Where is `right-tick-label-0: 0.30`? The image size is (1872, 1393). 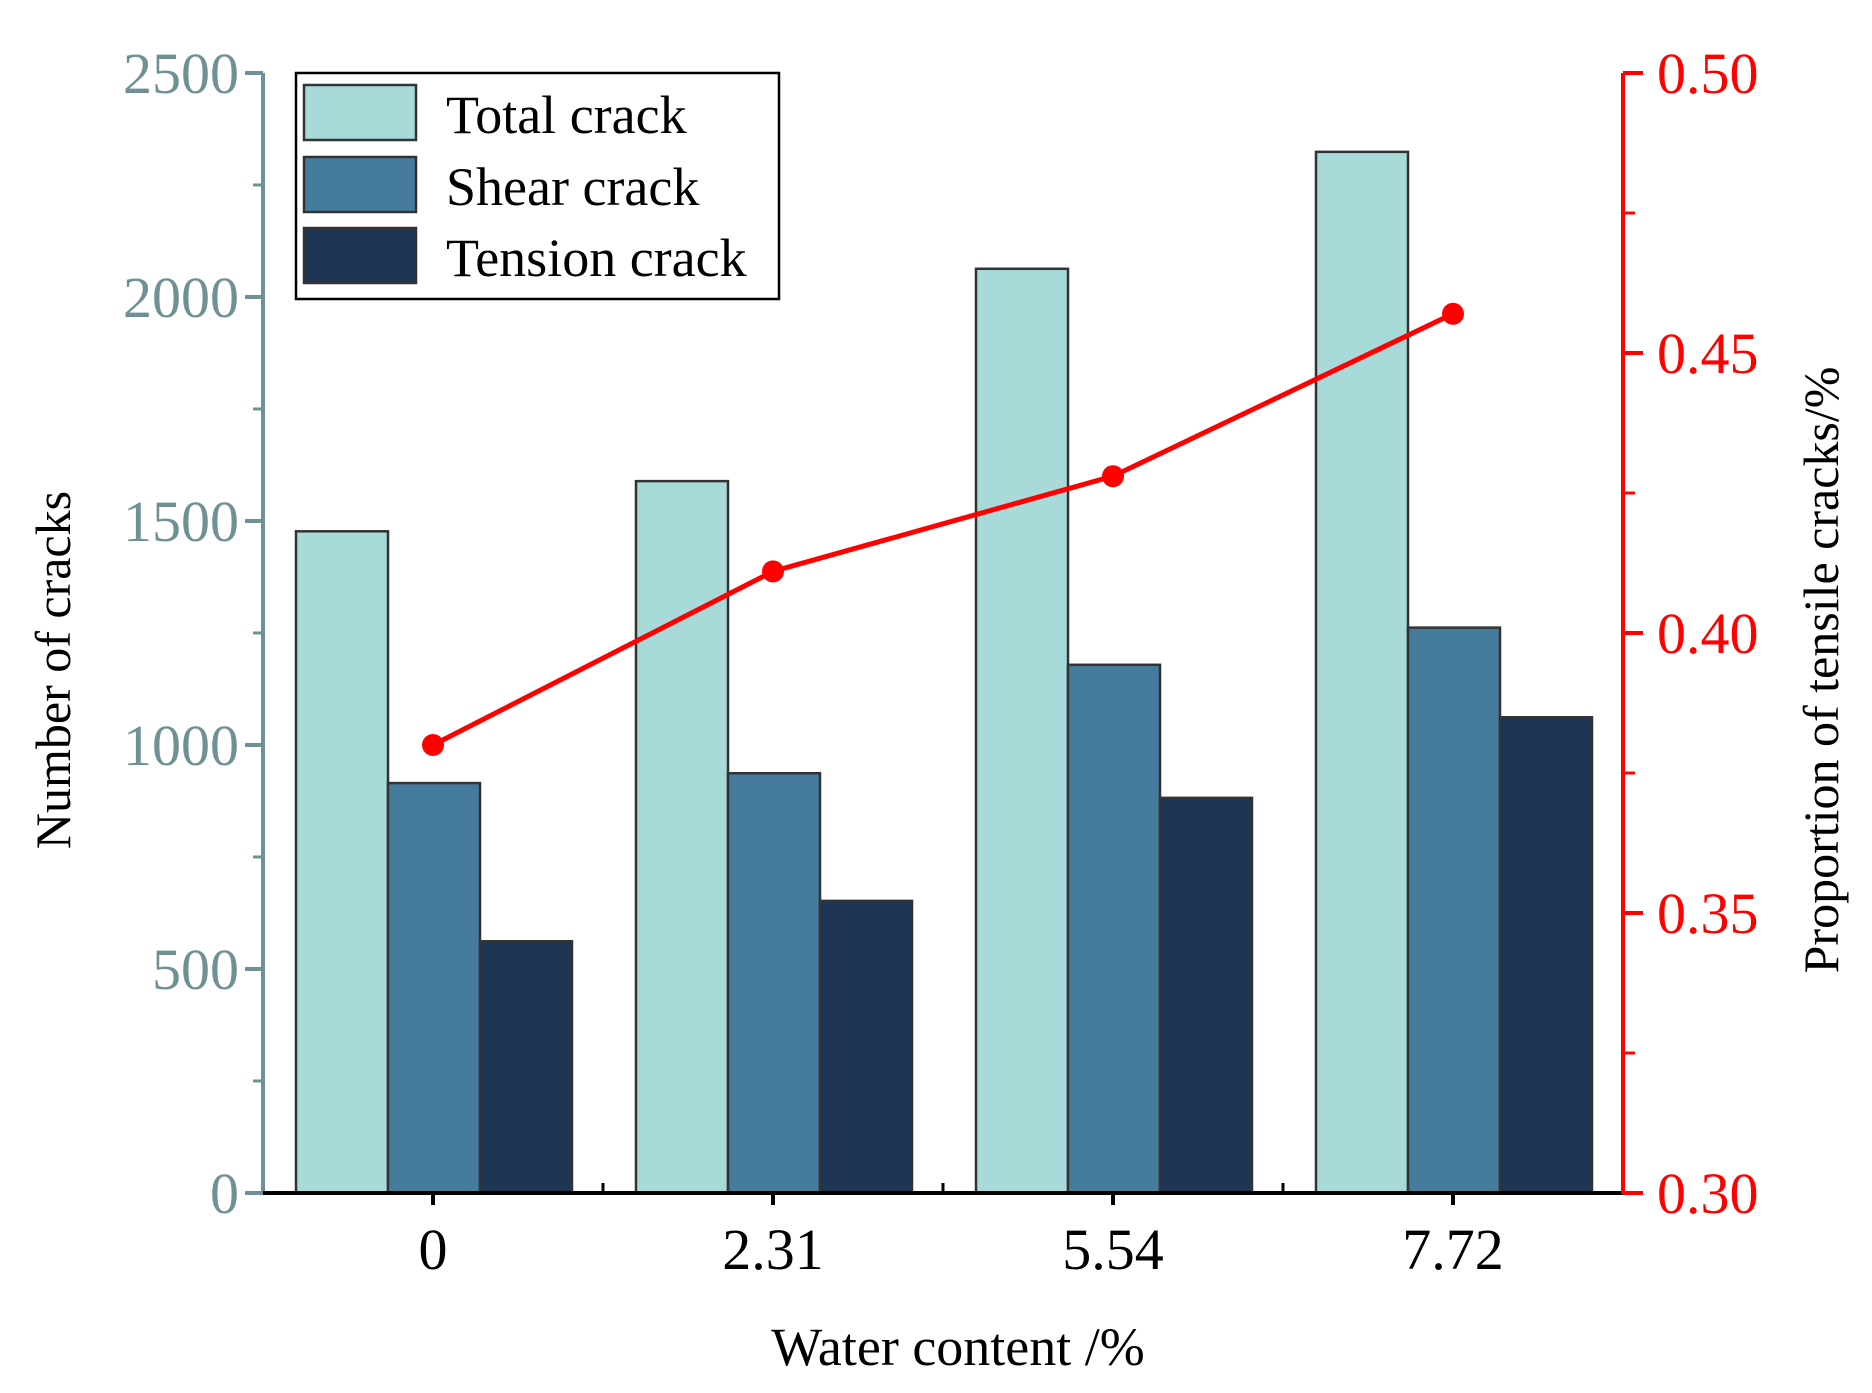 right-tick-label-0: 0.30 is located at coordinates (1708, 1193).